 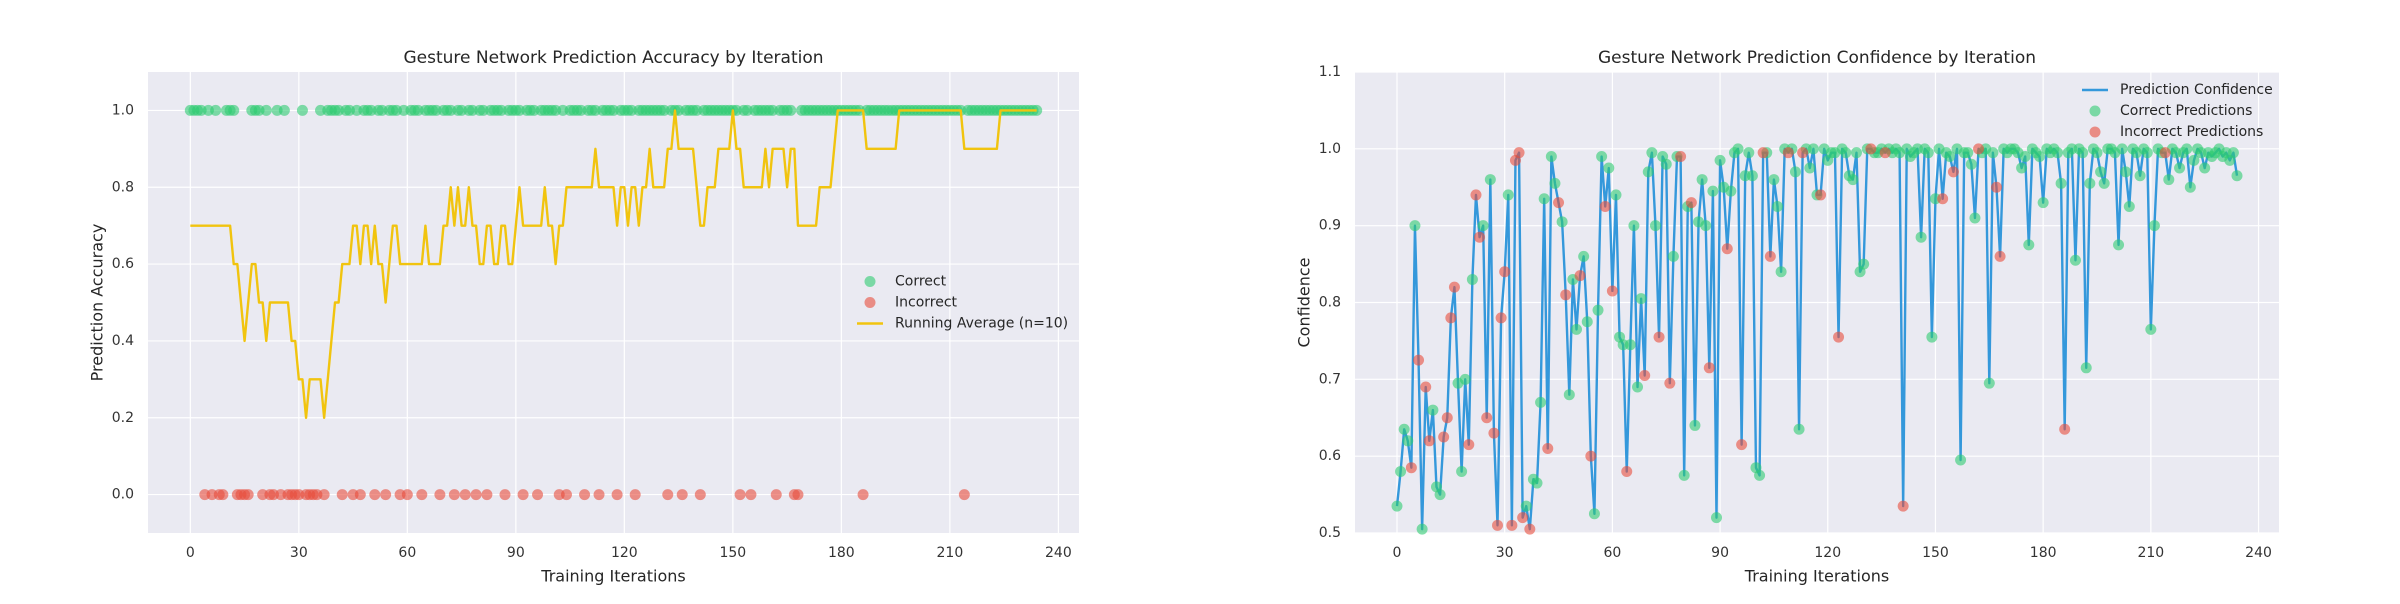 What do you see at coordinates (97, 303) in the screenshot?
I see `y-axis-label: Prediction Accuracy` at bounding box center [97, 303].